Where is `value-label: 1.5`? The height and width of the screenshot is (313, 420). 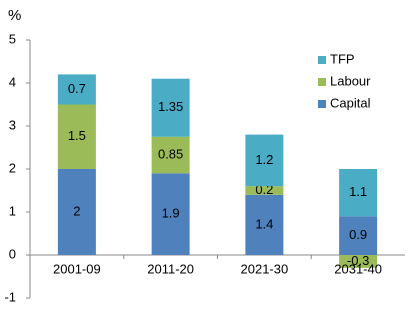 value-label: 1.5 is located at coordinates (77, 135).